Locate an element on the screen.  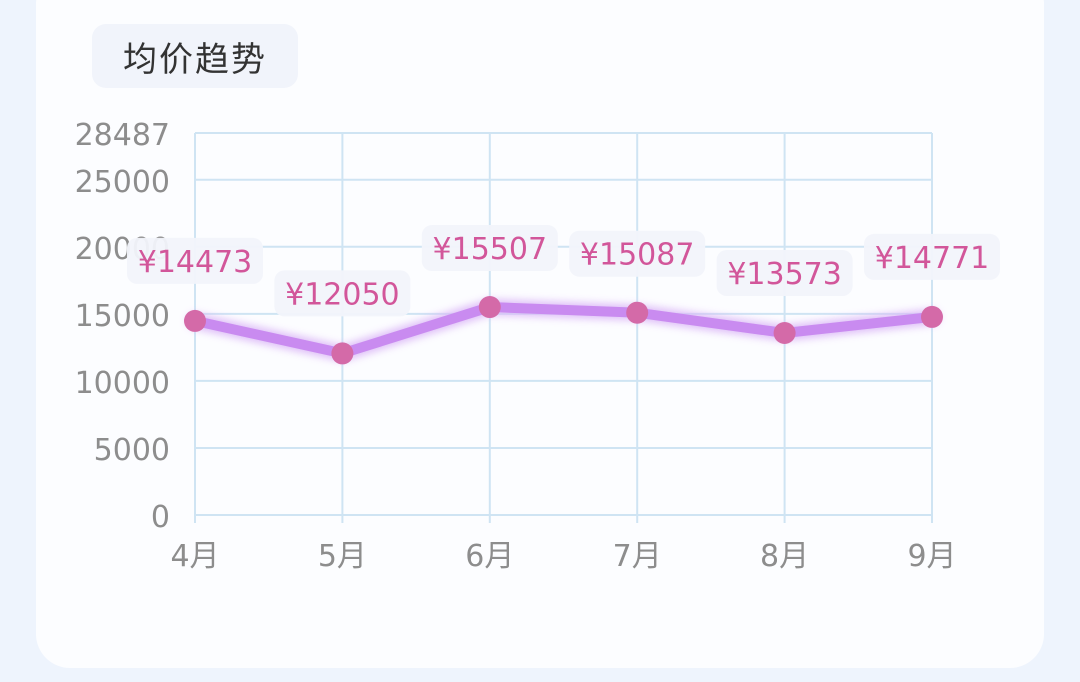
x-tick-label: 7月 is located at coordinates (637, 556).